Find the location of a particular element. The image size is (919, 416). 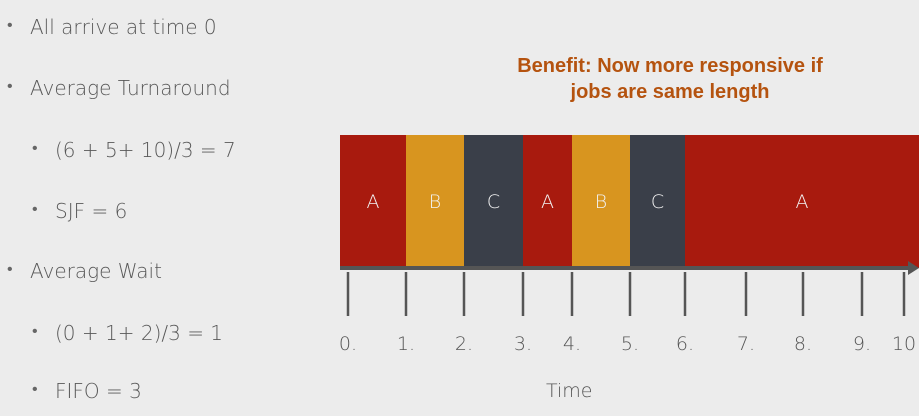

time-tick-label: 5. is located at coordinates (630, 344).